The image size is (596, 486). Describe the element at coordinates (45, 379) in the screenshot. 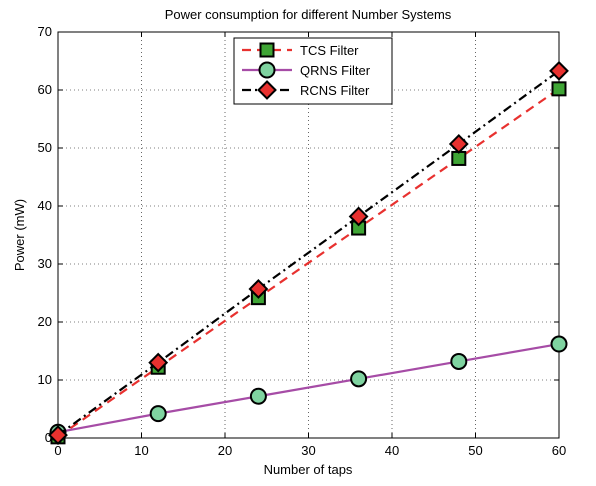

I see `y-tick-label: 10` at that location.